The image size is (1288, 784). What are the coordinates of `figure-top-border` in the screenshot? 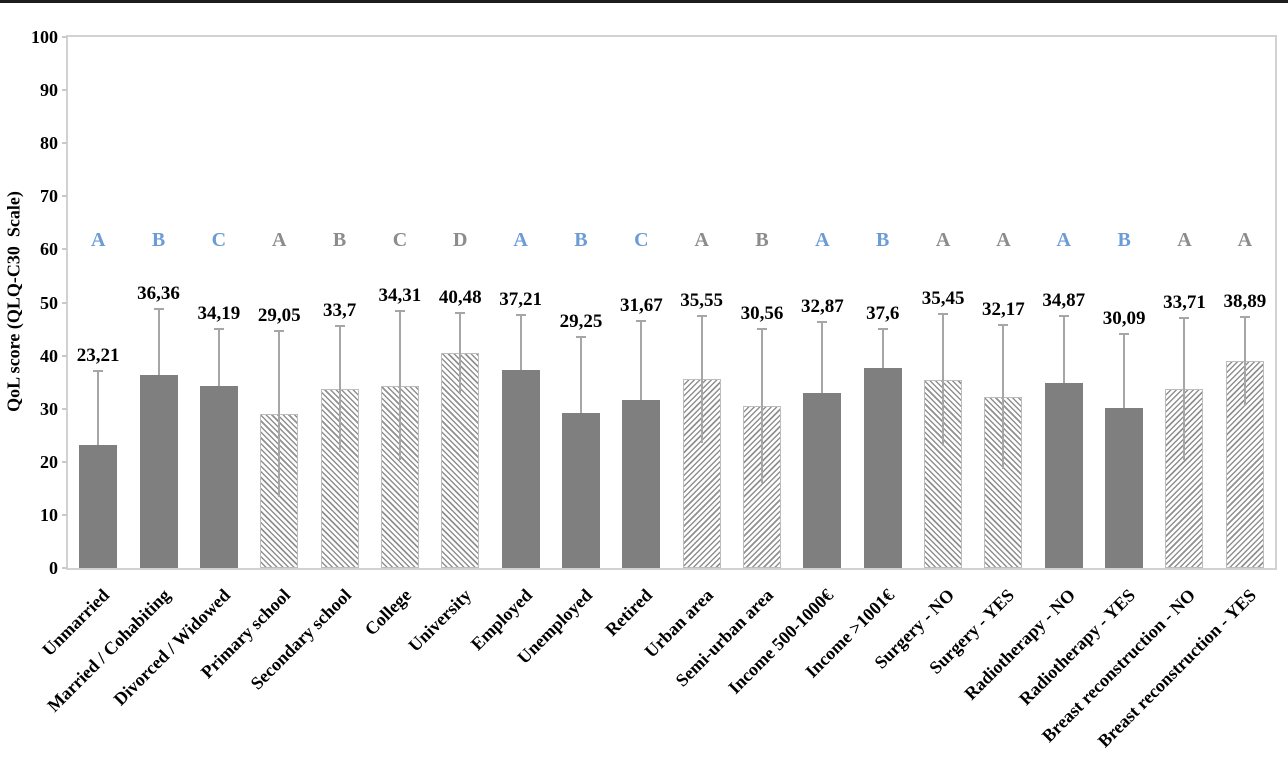 It's located at (644, 1).